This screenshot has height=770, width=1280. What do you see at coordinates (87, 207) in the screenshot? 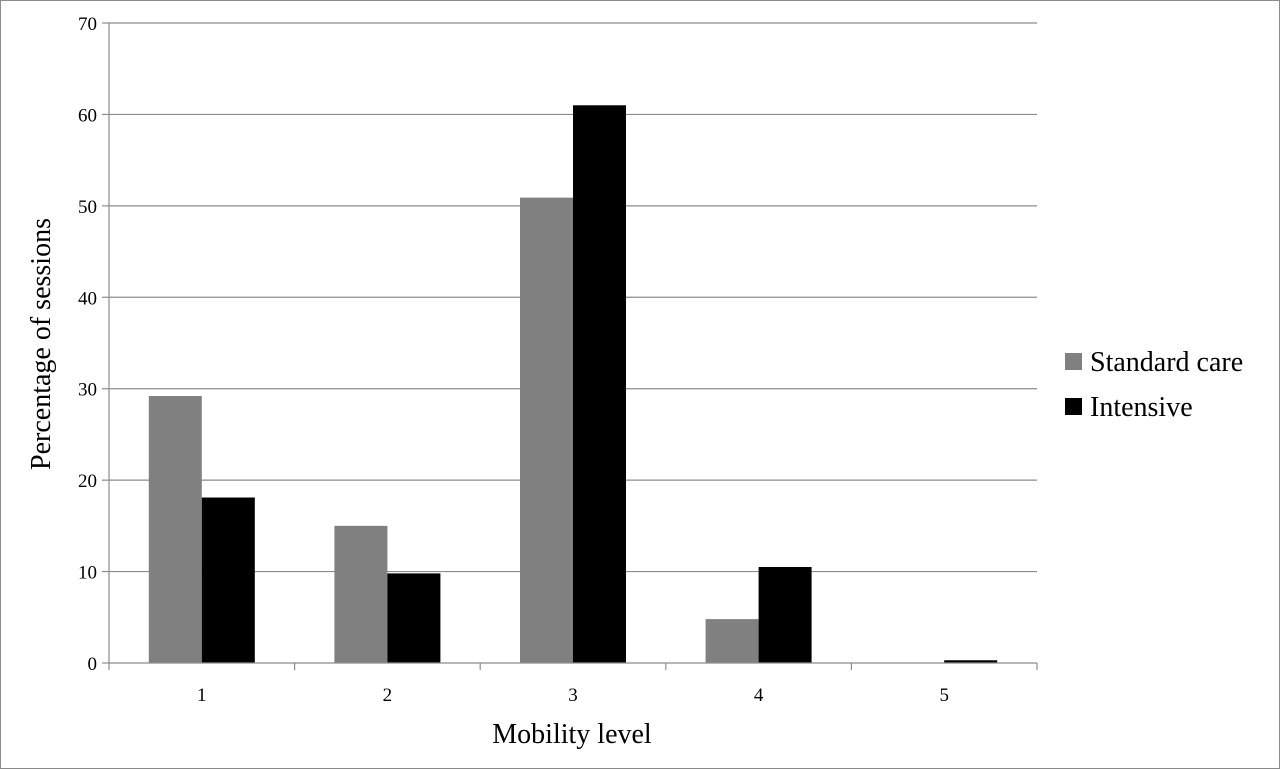
I see `y-tick-label: 50` at bounding box center [87, 207].